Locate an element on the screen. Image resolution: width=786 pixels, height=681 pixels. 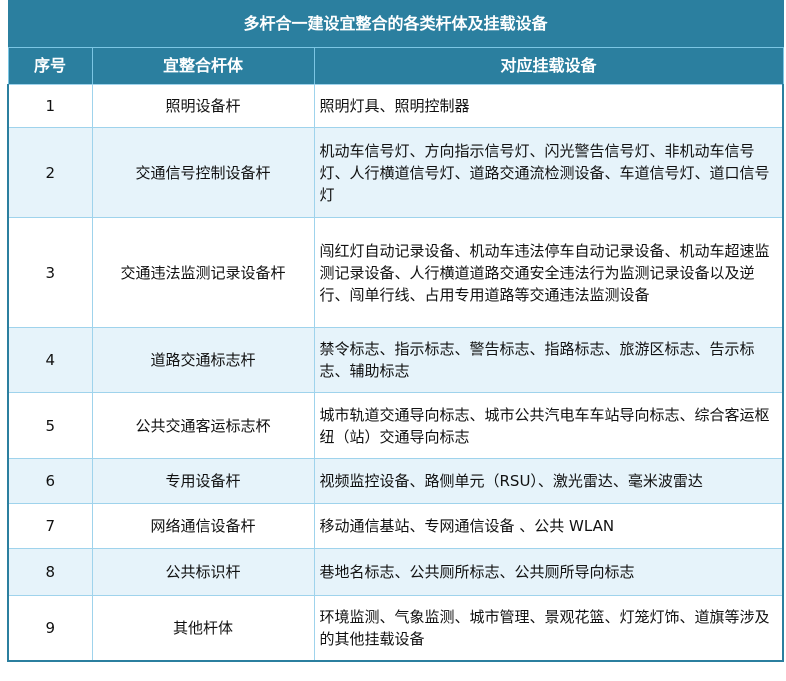
table-row: 1 照明设备杆 照明灯具、照明控制器 is located at coordinates (395, 106).